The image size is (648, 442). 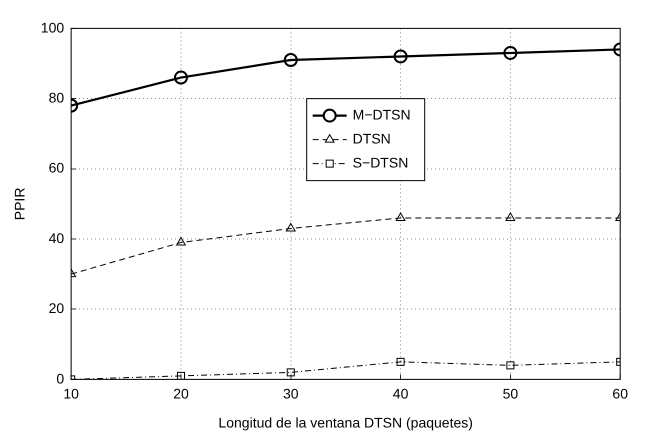 What do you see at coordinates (380, 162) in the screenshot?
I see `legend-label: S−DTSN` at bounding box center [380, 162].